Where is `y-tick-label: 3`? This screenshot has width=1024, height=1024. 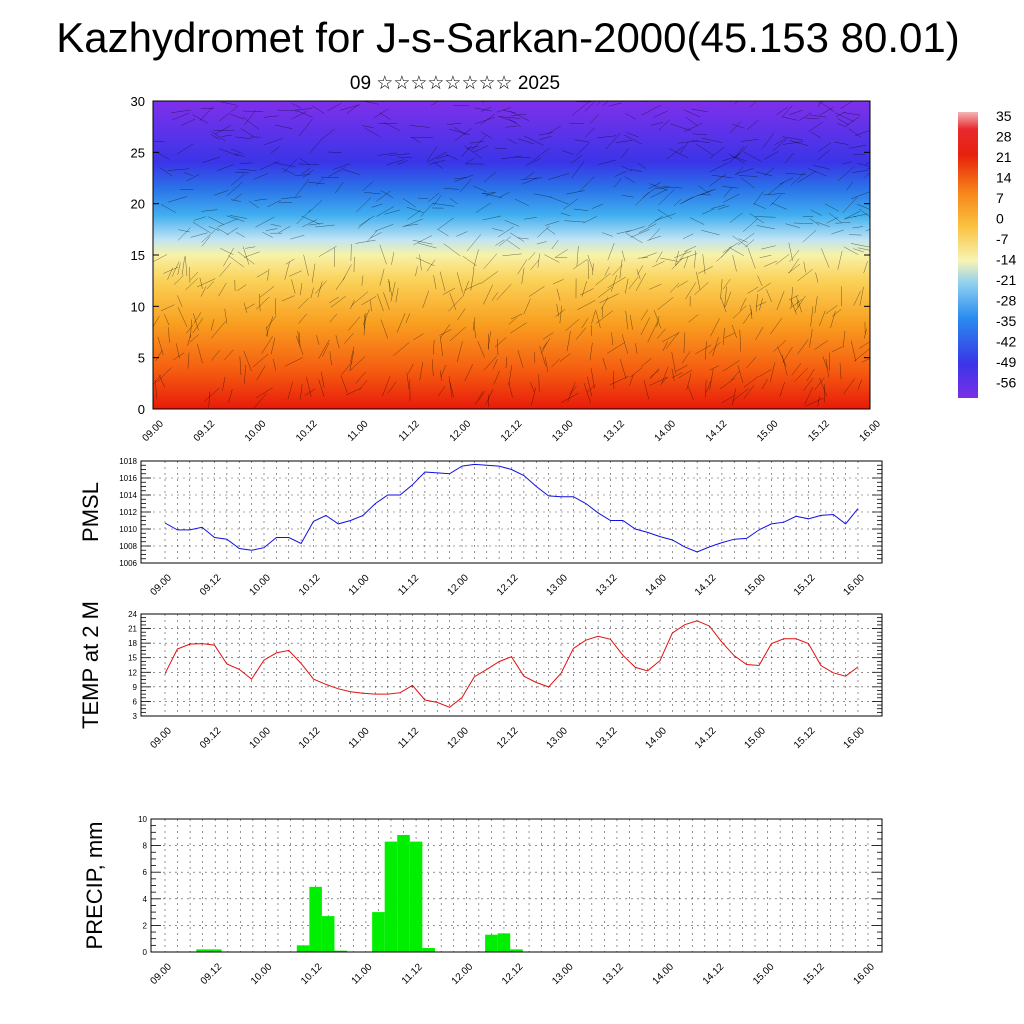
y-tick-label: 3 is located at coordinates (135, 716).